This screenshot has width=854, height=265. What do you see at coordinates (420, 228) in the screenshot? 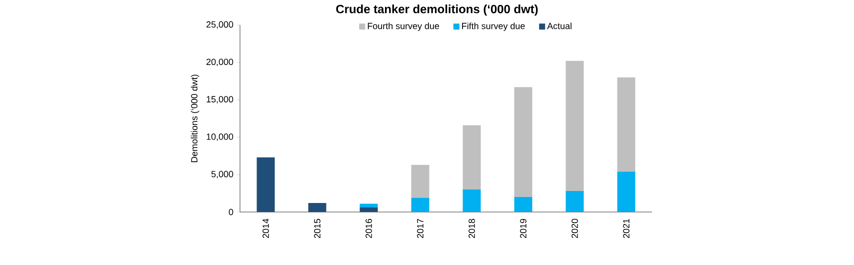
I see `x-tick-label: 2017` at bounding box center [420, 228].